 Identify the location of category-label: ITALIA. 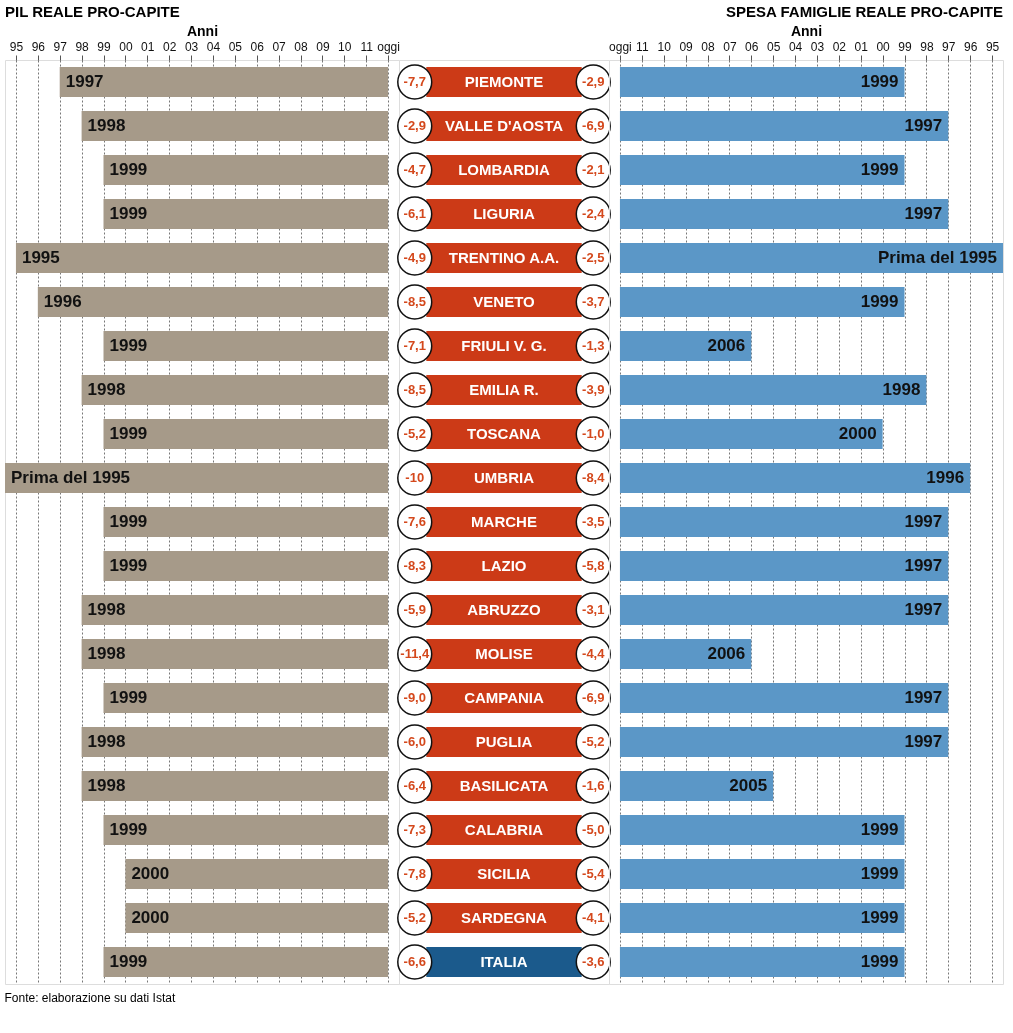
(504, 961).